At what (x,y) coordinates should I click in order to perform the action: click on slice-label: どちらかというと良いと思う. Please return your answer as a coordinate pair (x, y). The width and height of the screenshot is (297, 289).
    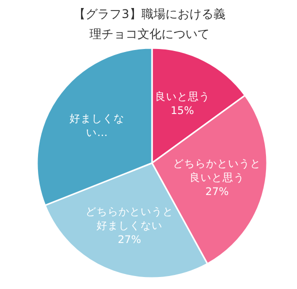
    Looking at the image, I should click on (217, 171).